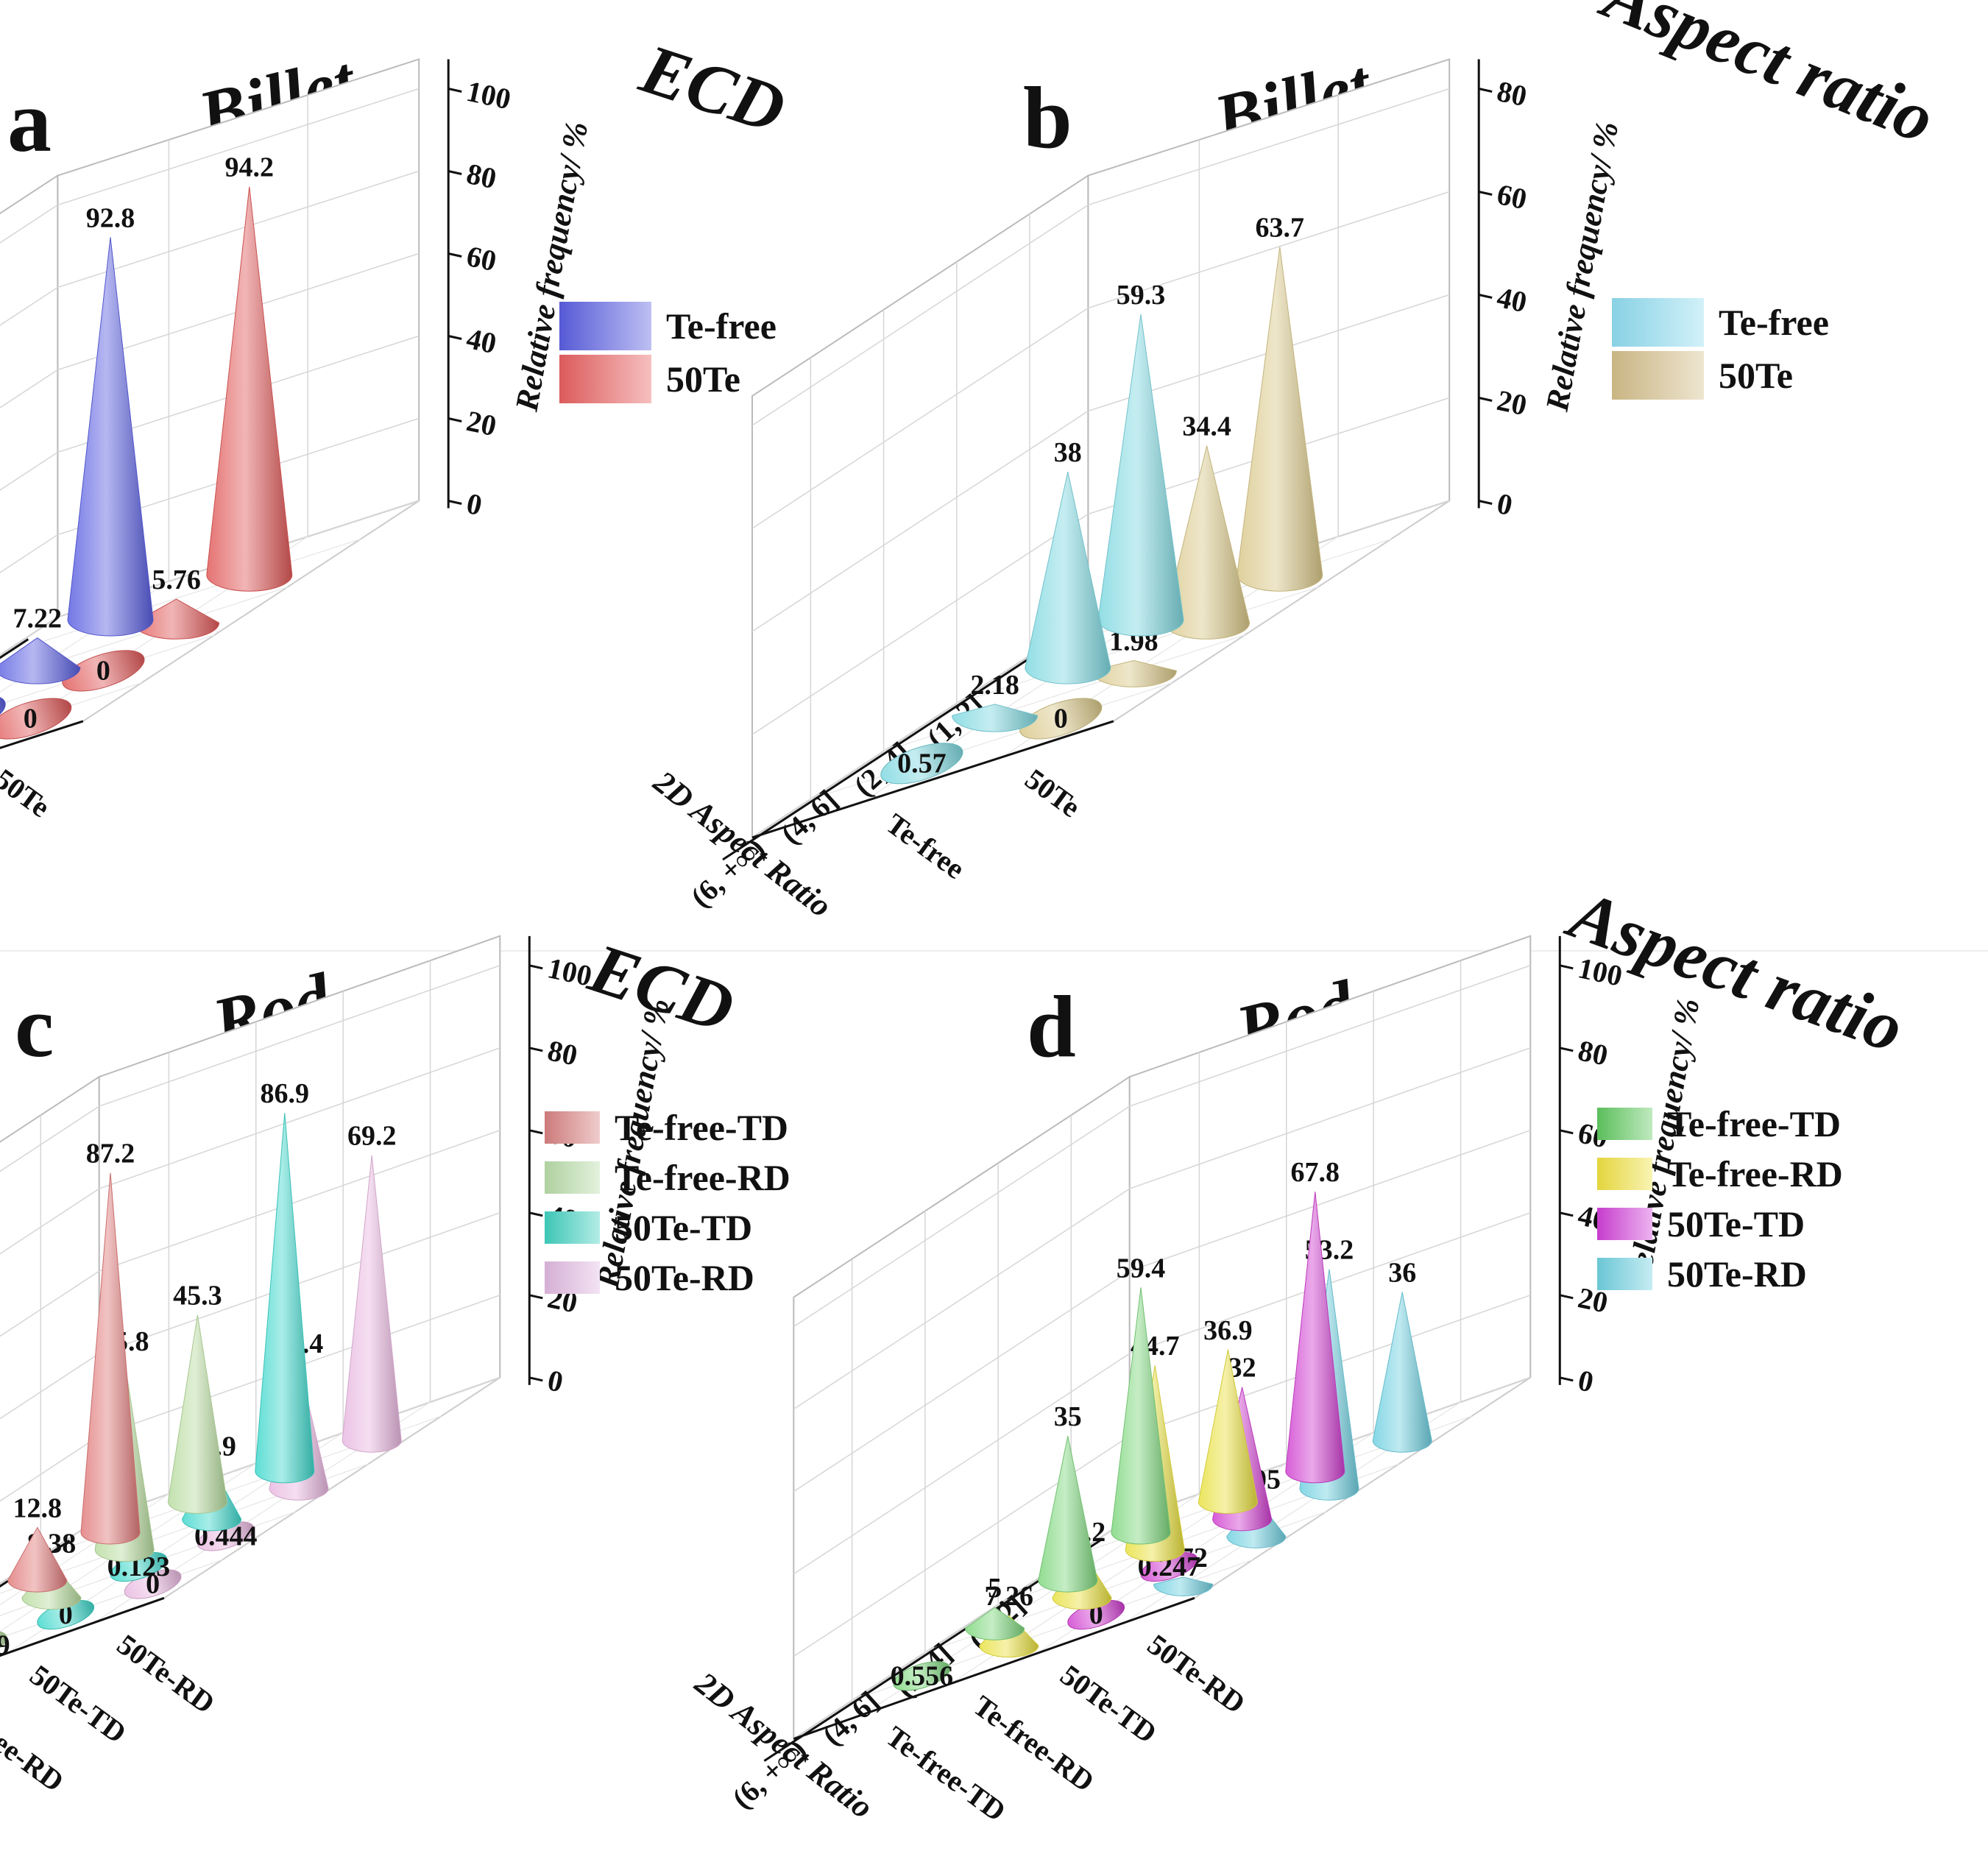  Describe the element at coordinates (1141, 1399) in the screenshot. I see `cone-te-free-td-1: 59.4` at that location.